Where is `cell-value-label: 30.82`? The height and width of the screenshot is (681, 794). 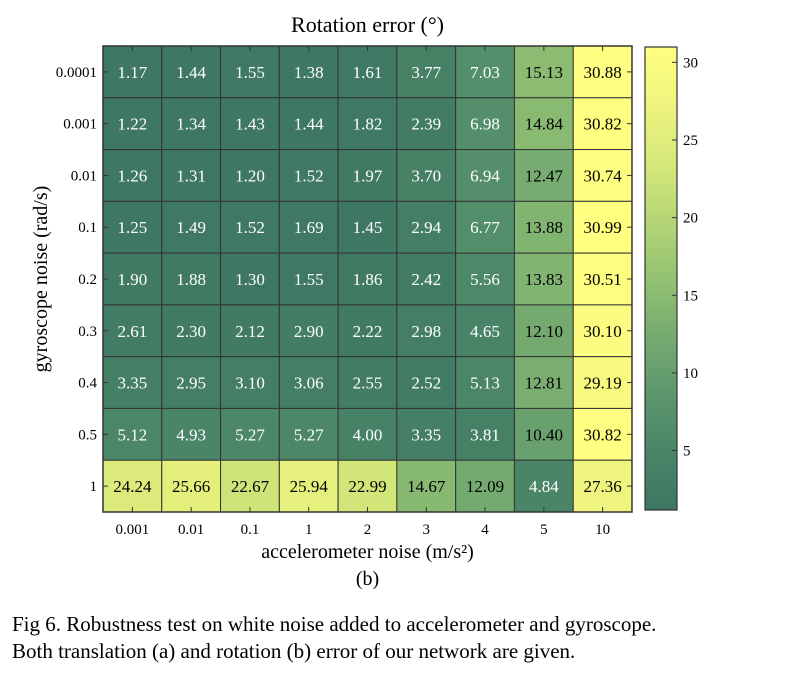
cell-value-label: 30.82 is located at coordinates (602, 434).